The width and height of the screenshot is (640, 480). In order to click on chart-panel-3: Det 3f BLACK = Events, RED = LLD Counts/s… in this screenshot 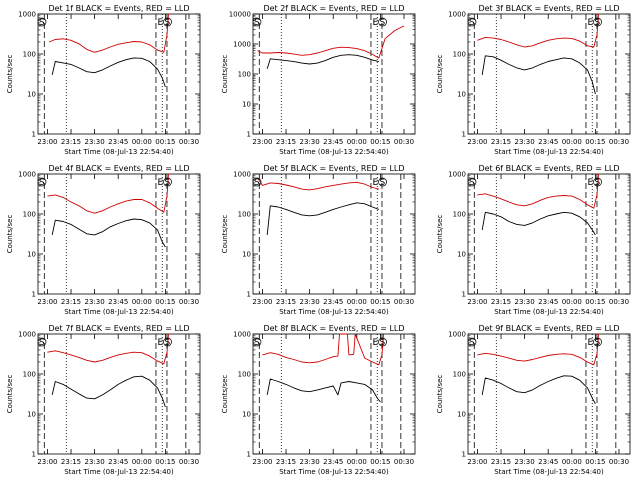, I will do `click(533, 80)`.